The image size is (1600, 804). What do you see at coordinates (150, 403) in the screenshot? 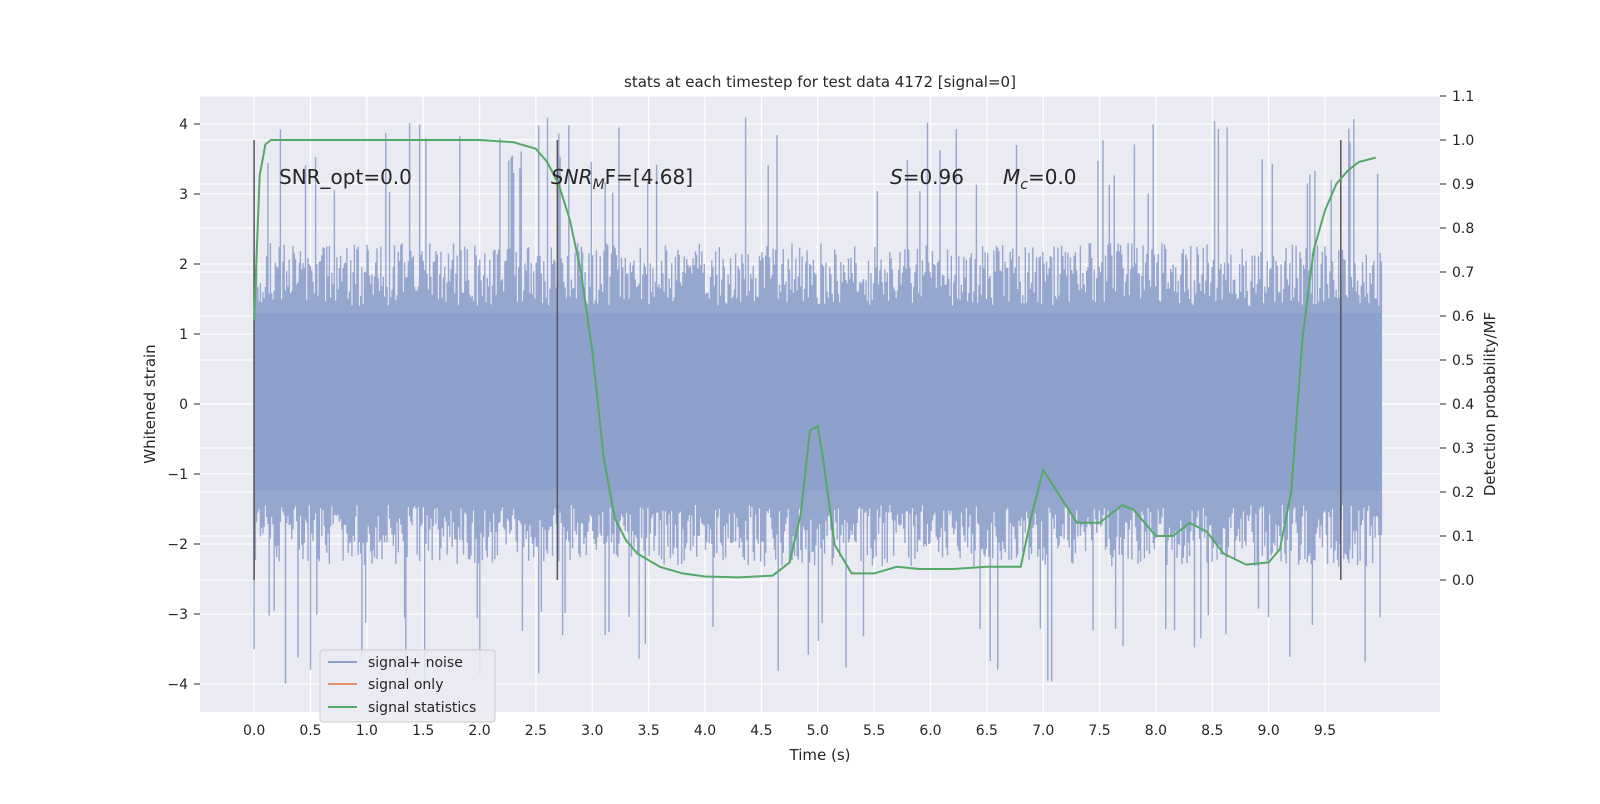
I see `y-axis-label: Whitened strain` at bounding box center [150, 403].